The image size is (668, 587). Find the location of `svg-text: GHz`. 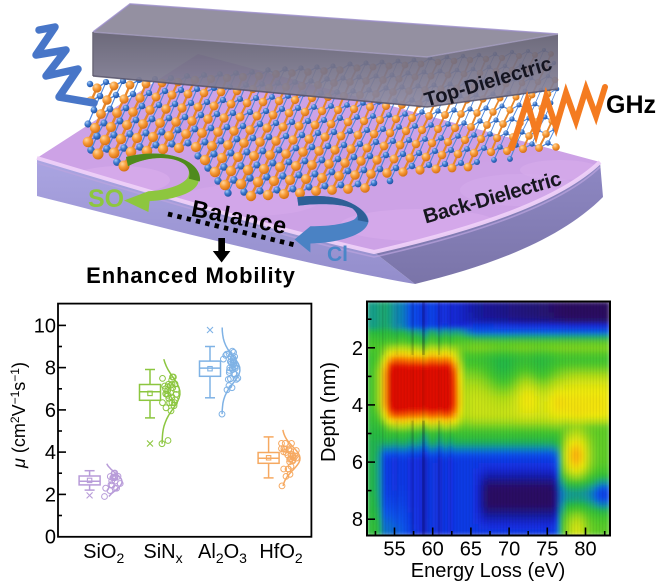

svg-text: GHz is located at coordinates (631, 105).